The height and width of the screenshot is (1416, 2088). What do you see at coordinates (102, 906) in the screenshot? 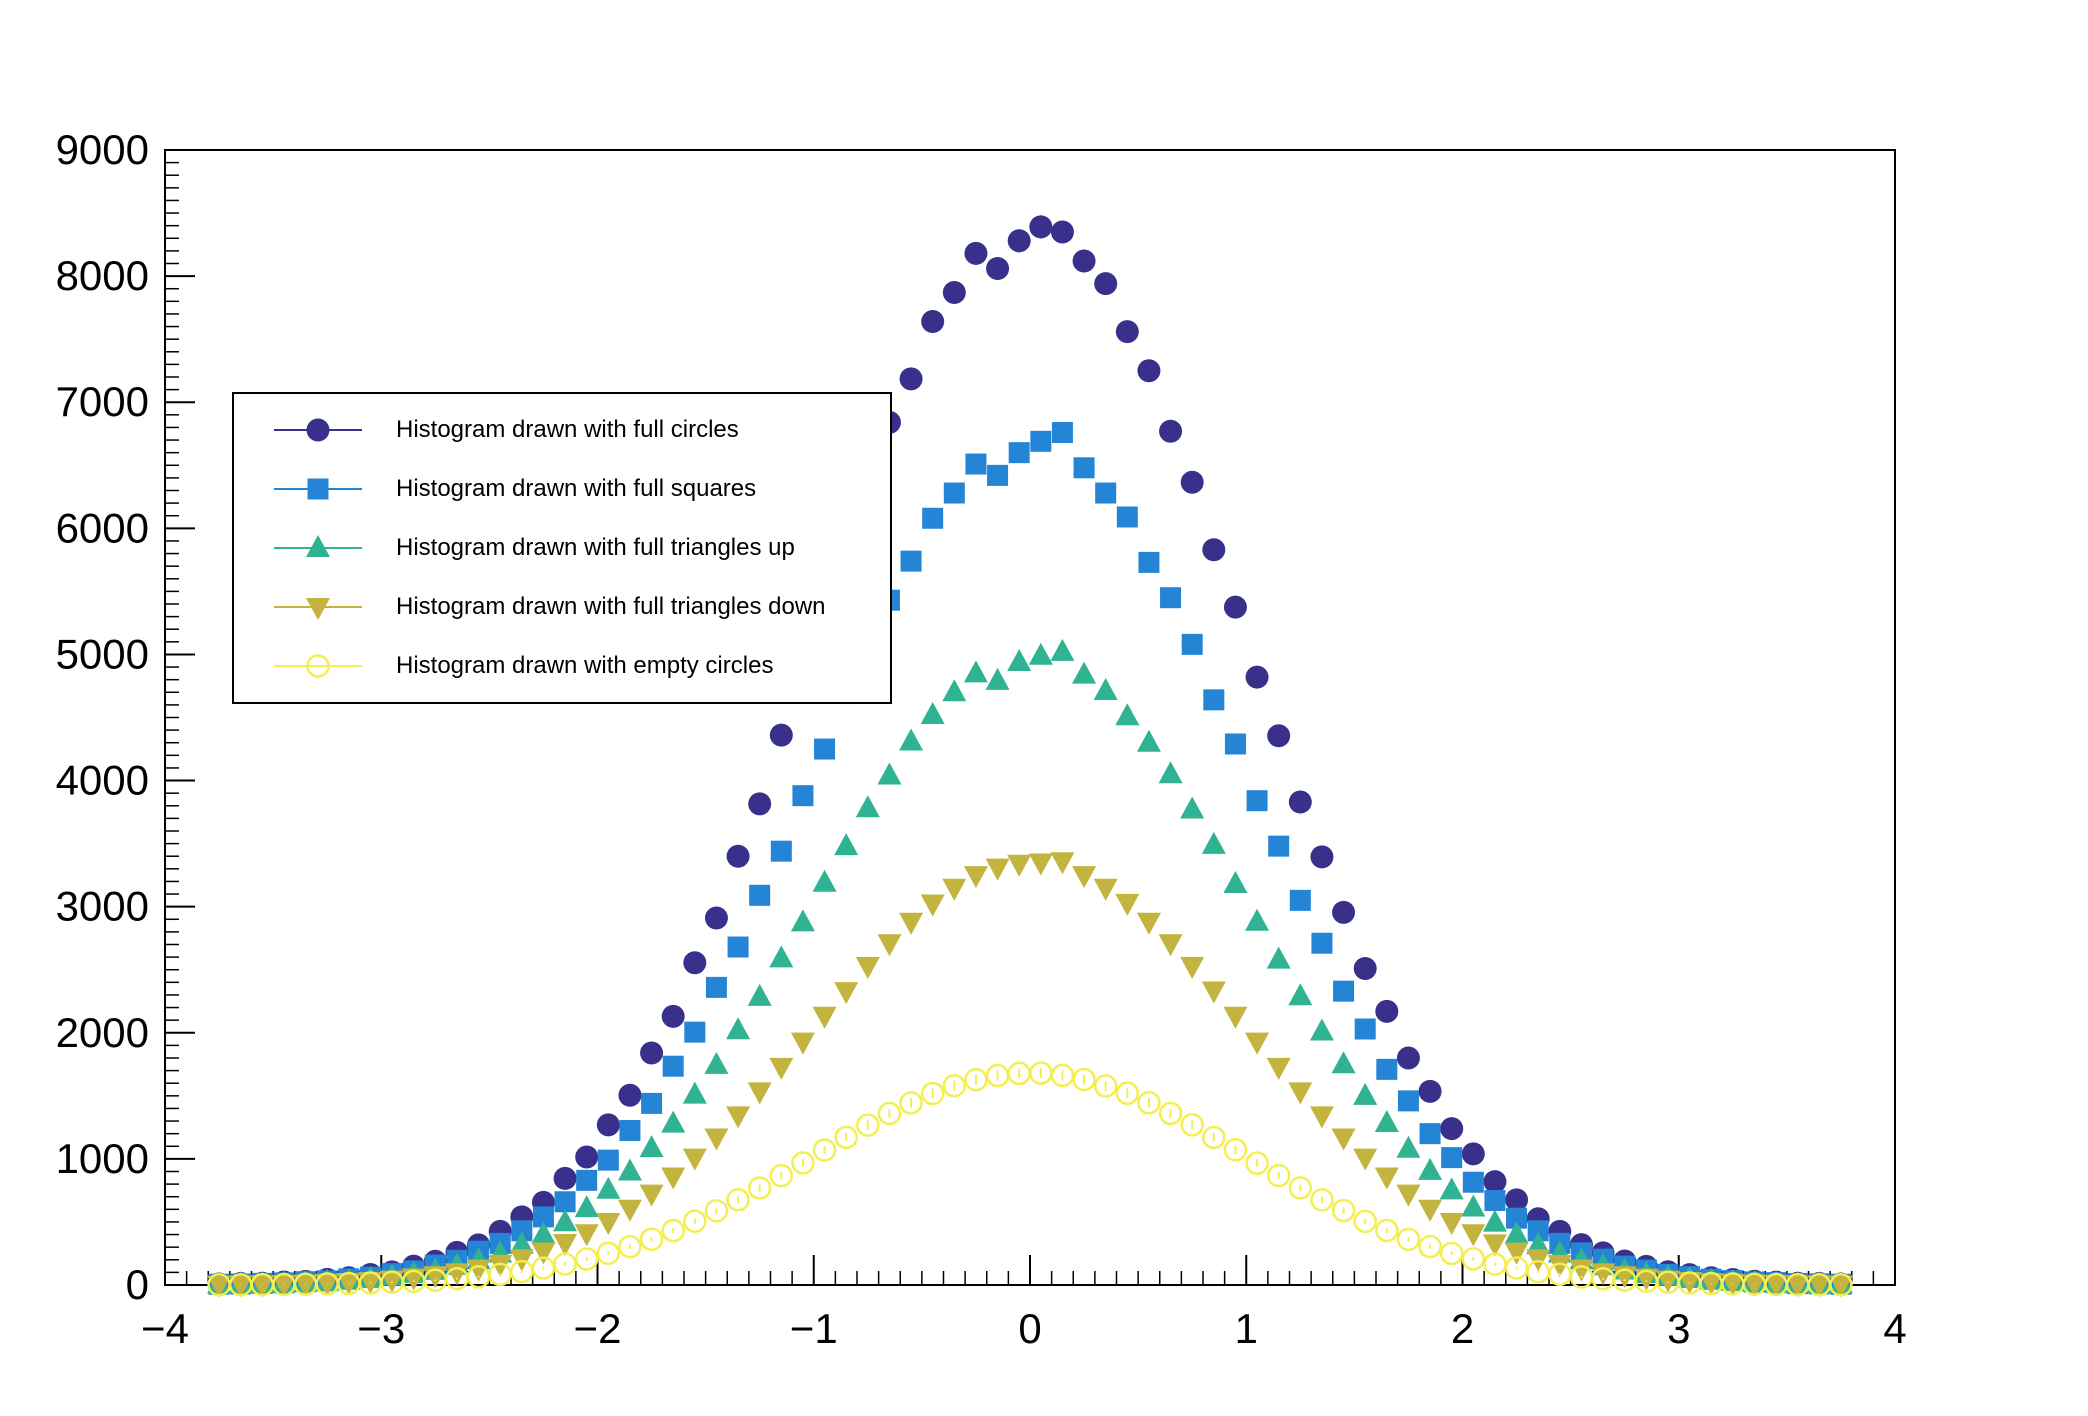
I see `y-axis-tick-label: 3000` at bounding box center [102, 906].